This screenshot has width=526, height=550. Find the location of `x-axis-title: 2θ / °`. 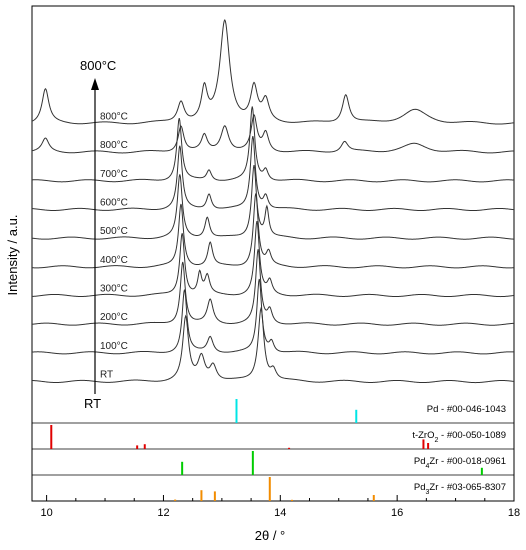

x-axis-title: 2θ / ° is located at coordinates (270, 535).